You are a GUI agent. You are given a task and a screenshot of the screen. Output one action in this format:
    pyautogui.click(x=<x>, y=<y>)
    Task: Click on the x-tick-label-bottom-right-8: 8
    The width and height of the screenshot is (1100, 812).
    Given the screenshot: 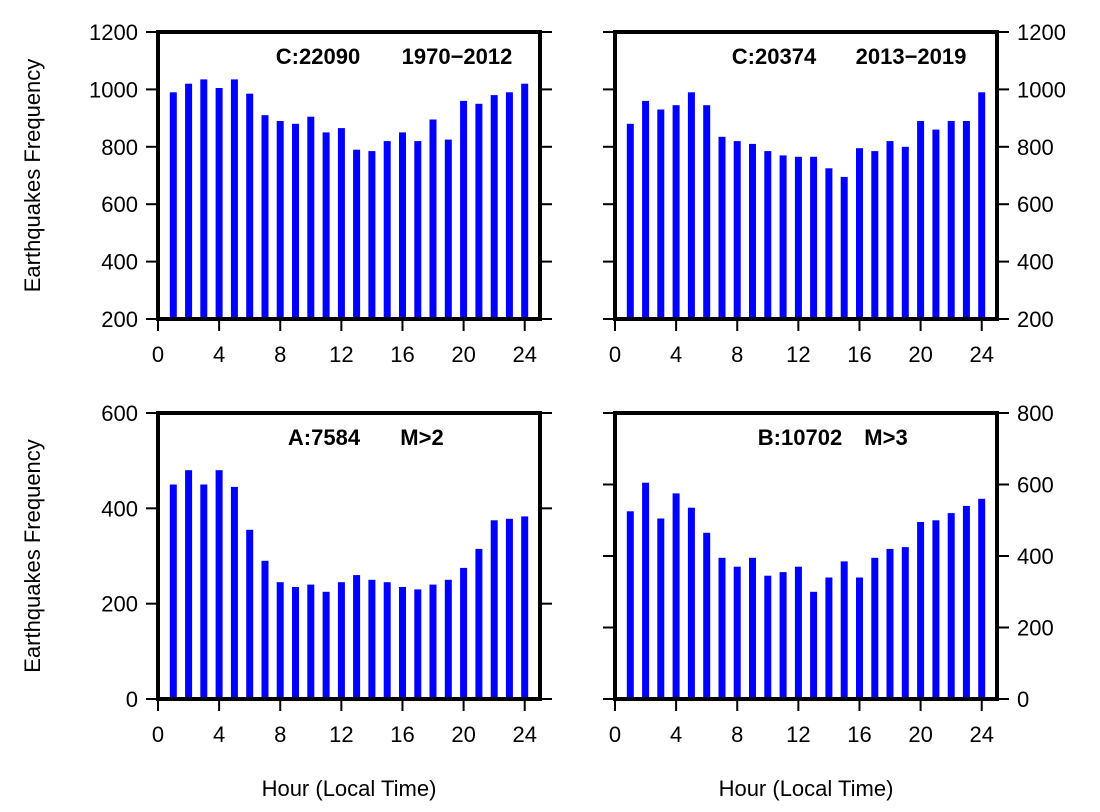 What is the action you would take?
    pyautogui.click(x=737, y=734)
    